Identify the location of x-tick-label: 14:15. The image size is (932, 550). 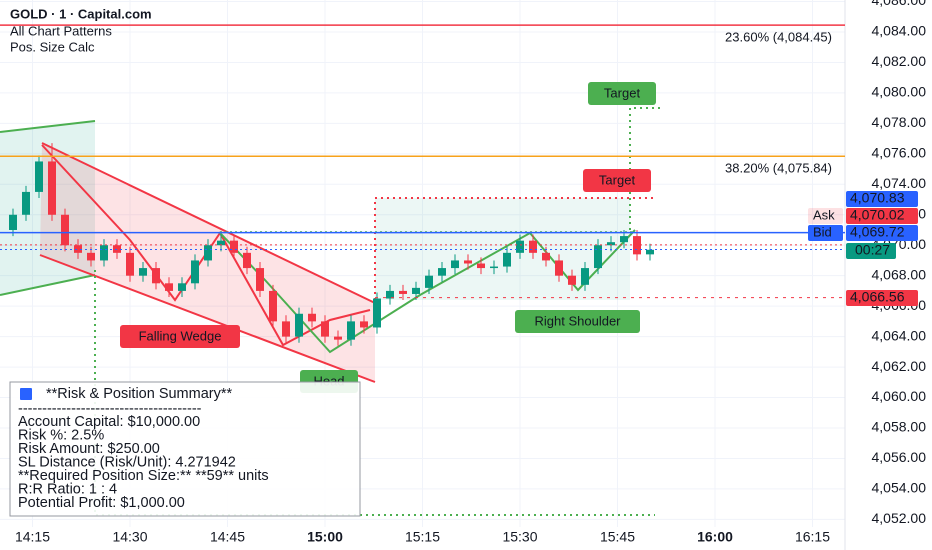
(32, 537).